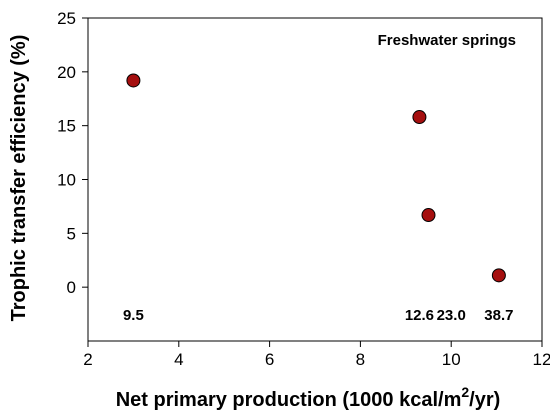 Image resolution: width=550 pixels, height=418 pixels. I want to click on data-label: 12.6, so click(419, 315).